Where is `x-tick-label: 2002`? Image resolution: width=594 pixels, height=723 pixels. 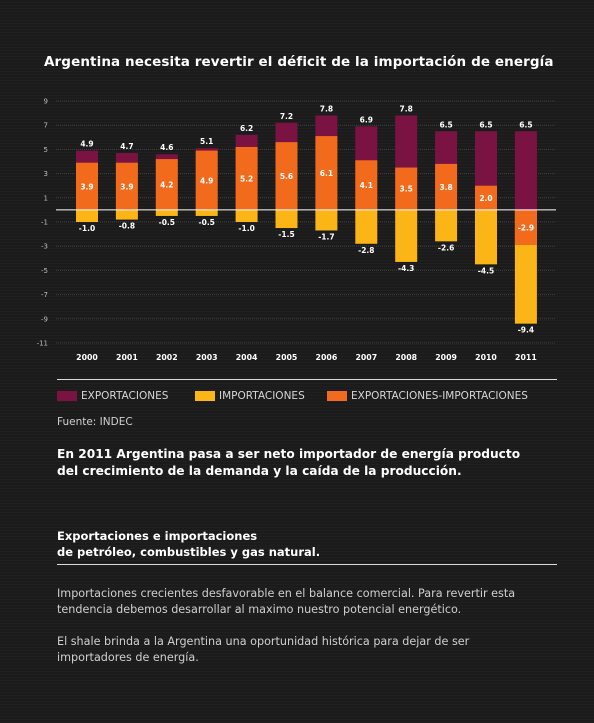
x-tick-label: 2002 is located at coordinates (167, 357).